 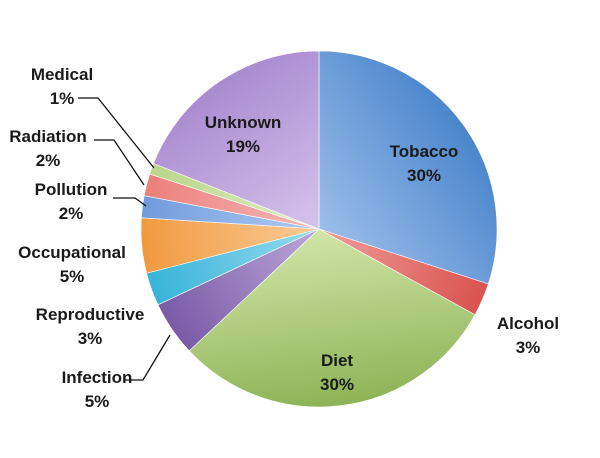 What do you see at coordinates (243, 146) in the screenshot?
I see `slice-value-unknown: 19%` at bounding box center [243, 146].